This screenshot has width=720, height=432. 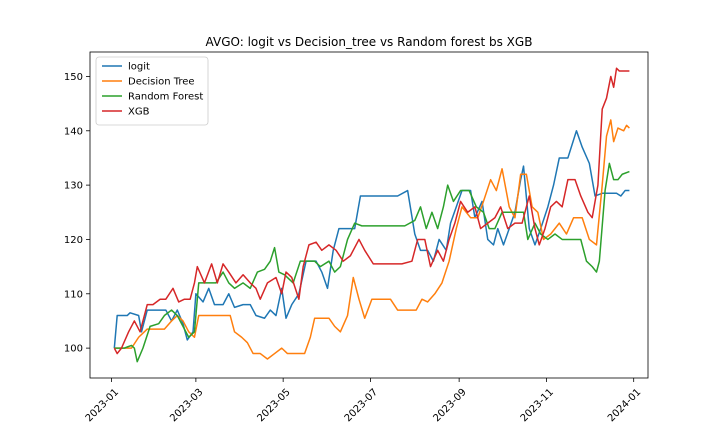 I want to click on y-tick-label: 110, so click(x=73, y=294).